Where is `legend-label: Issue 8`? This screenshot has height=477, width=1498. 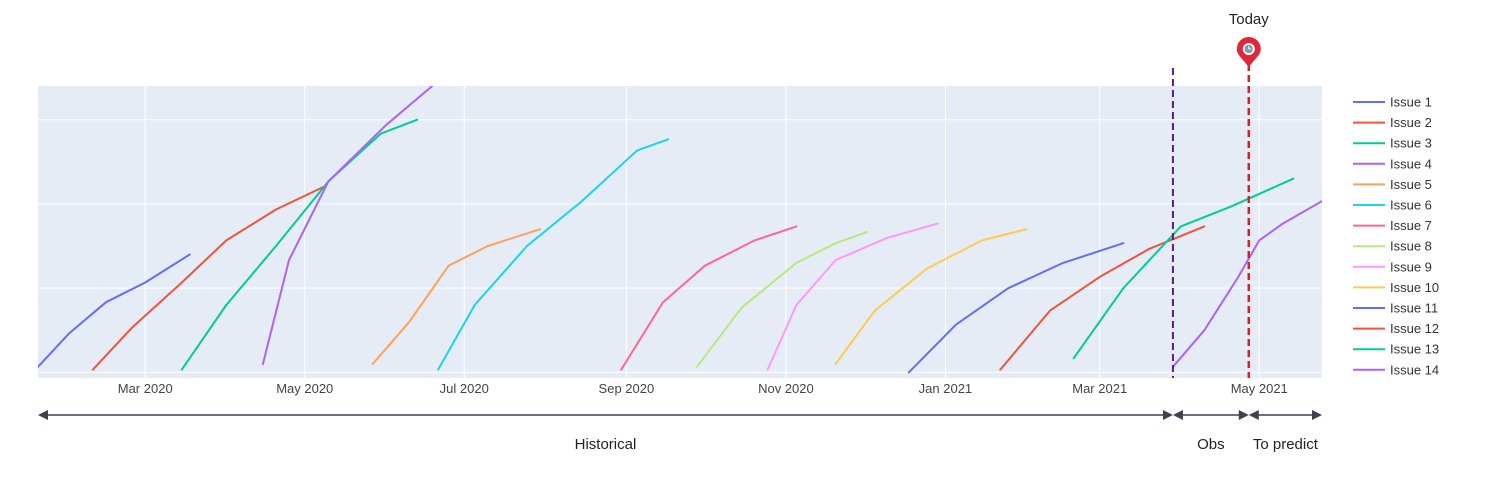
legend-label: Issue 8 is located at coordinates (1411, 246).